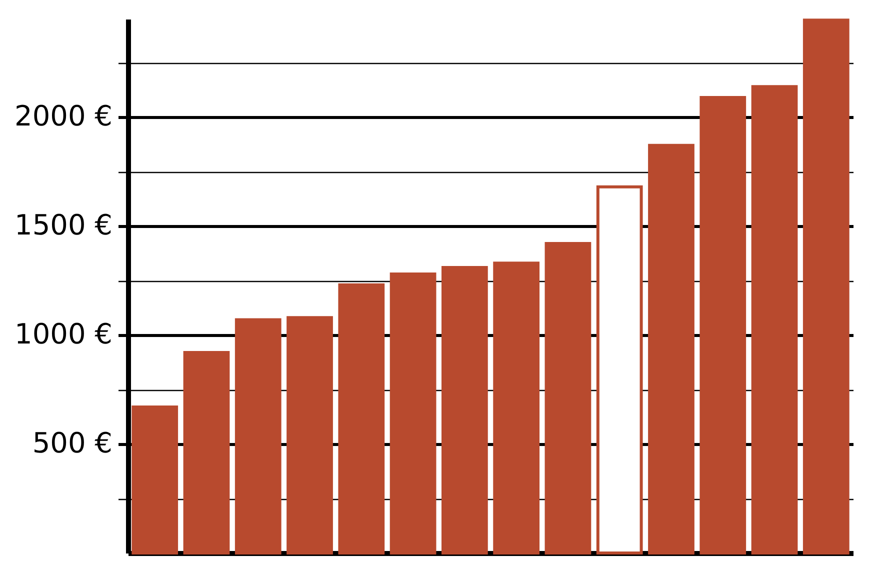 This screenshot has height=575, width=872. Describe the element at coordinates (63, 225) in the screenshot. I see `y-tick-label: 1500 €` at that location.